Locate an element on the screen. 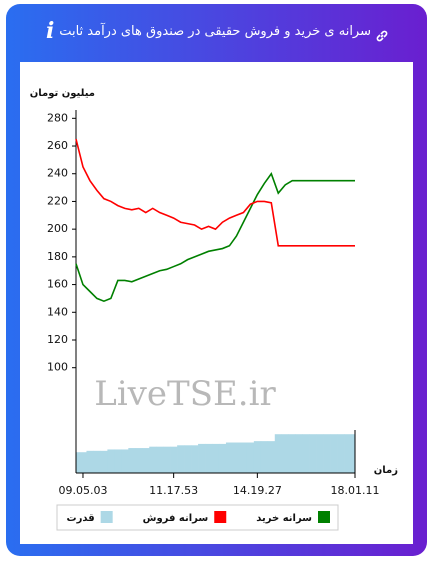 The height and width of the screenshot is (574, 433). y-tick-label: 200 is located at coordinates (57, 228).